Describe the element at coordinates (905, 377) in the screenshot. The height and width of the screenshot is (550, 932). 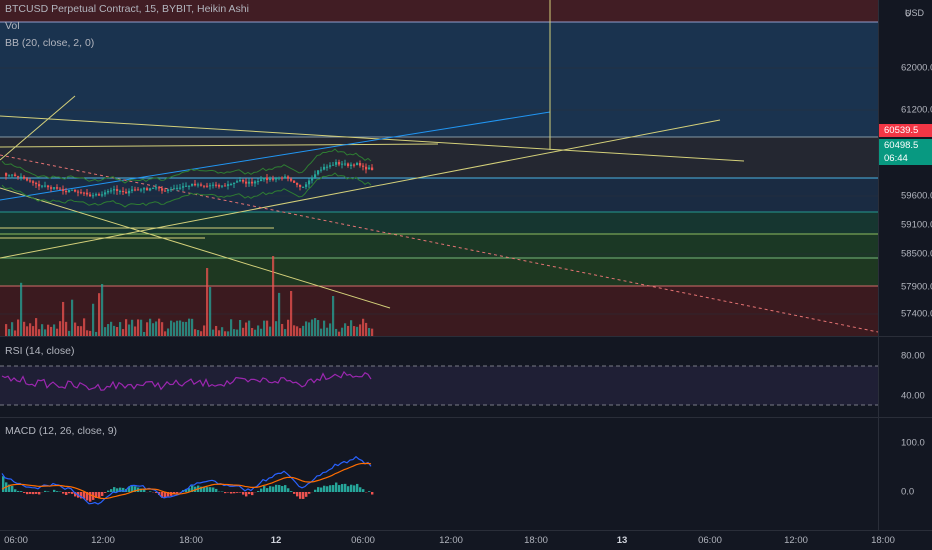
I see `rsi-axis: 80.00 40.00` at that location.